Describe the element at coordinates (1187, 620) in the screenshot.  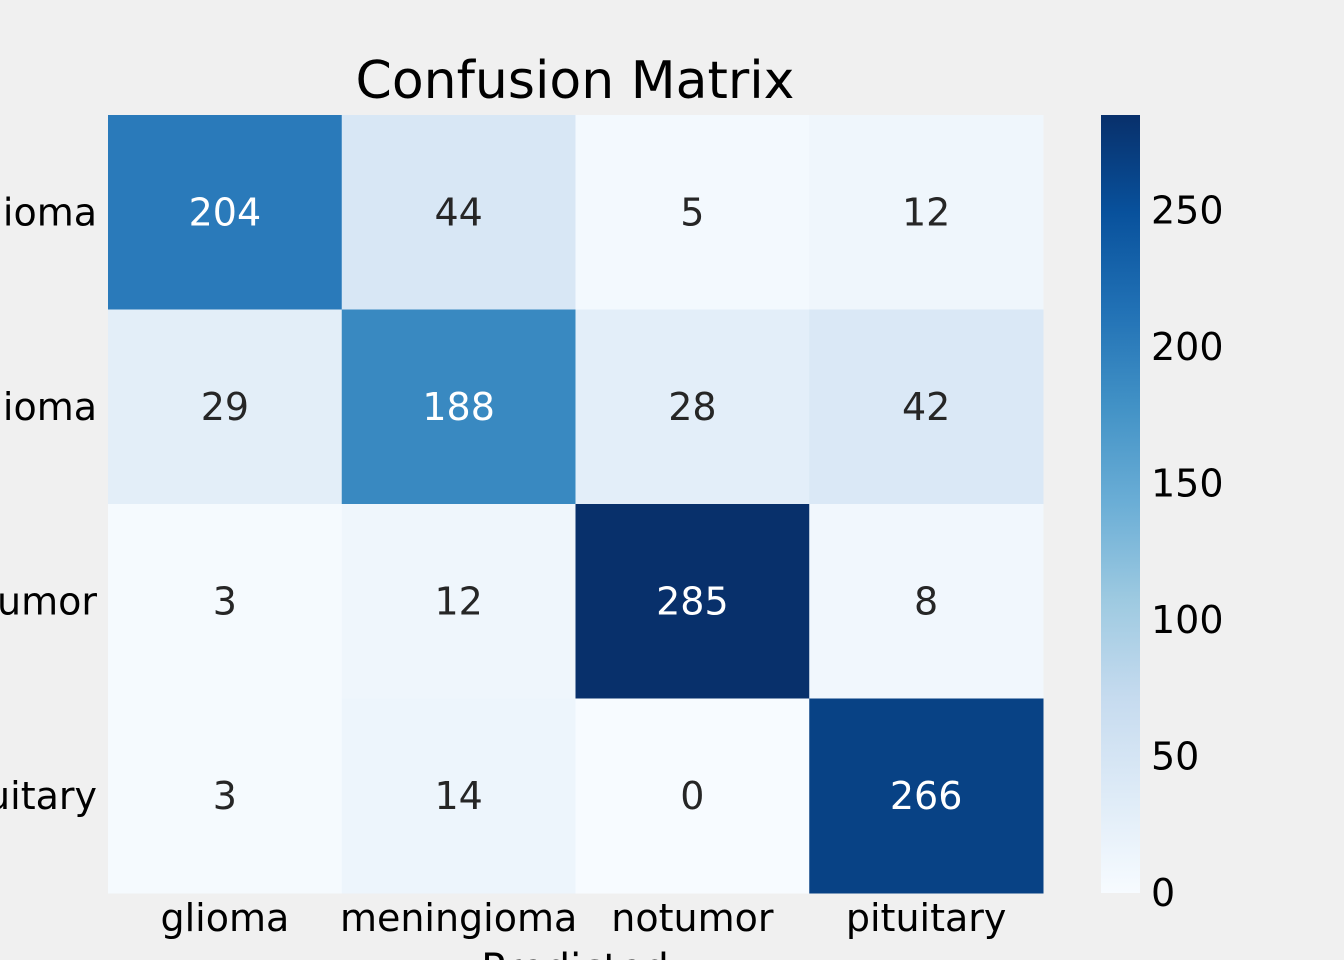
I see `colorbar-tick-label: 100` at that location.